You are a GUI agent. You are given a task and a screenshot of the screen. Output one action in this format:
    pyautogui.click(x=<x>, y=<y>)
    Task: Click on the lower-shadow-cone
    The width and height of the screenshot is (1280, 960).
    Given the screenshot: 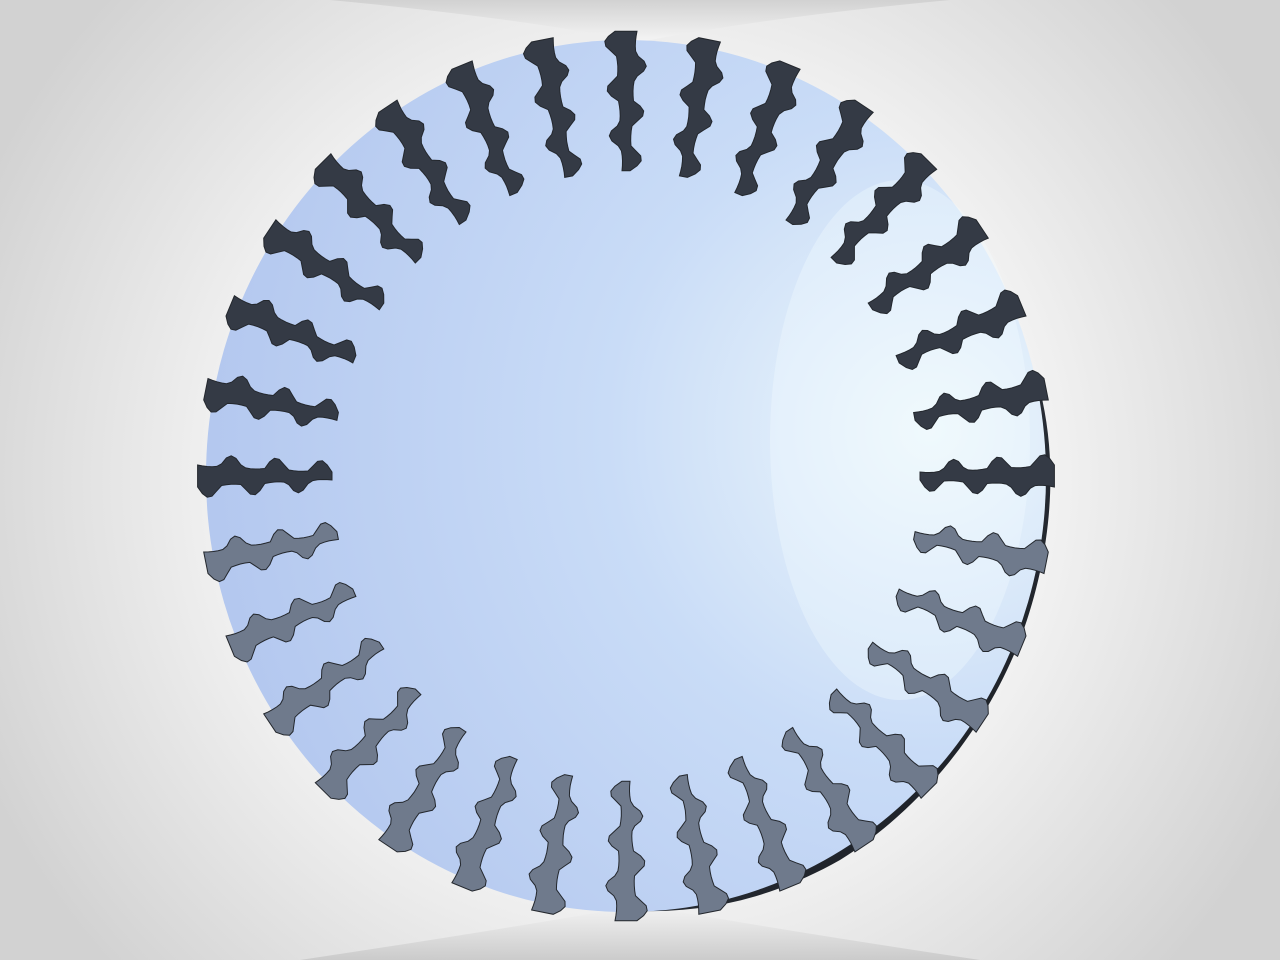 What is the action you would take?
    pyautogui.click(x=640, y=932)
    